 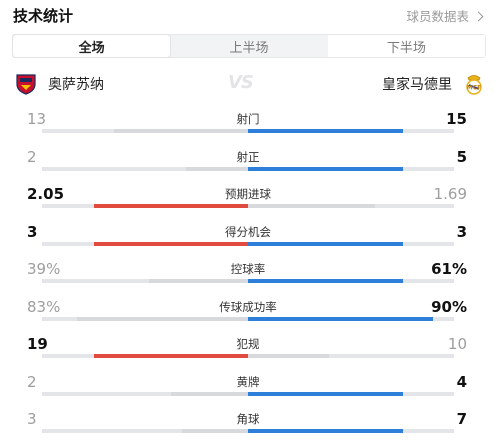 What do you see at coordinates (248, 269) in the screenshot?
I see `stat-label: 控球率` at bounding box center [248, 269].